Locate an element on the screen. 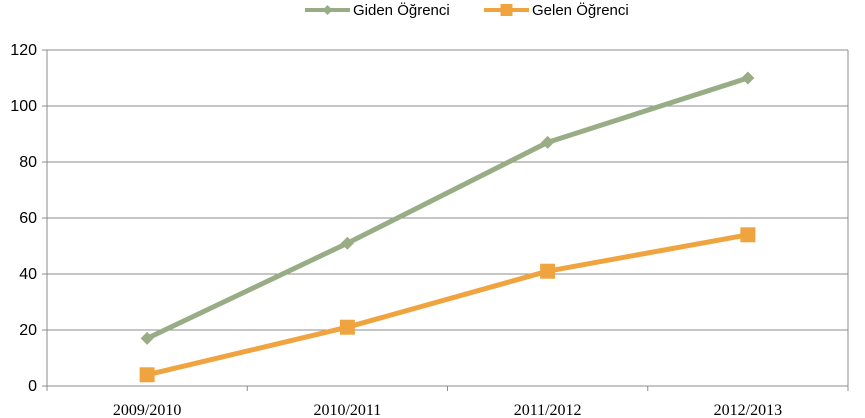  legend-label: Giden Öğrenci is located at coordinates (401, 10).